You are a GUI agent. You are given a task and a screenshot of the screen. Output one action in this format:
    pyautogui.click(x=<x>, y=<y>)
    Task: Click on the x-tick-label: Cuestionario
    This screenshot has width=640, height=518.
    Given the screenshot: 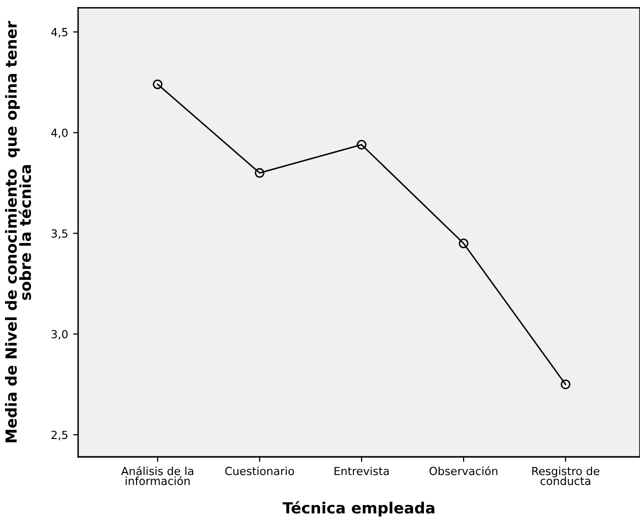 What is the action you would take?
    pyautogui.click(x=259, y=471)
    